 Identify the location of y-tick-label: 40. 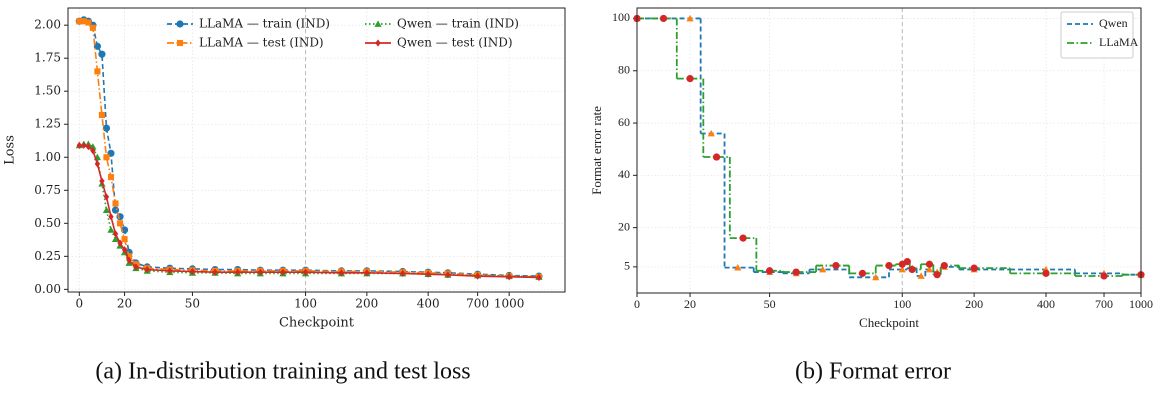
(624, 174).